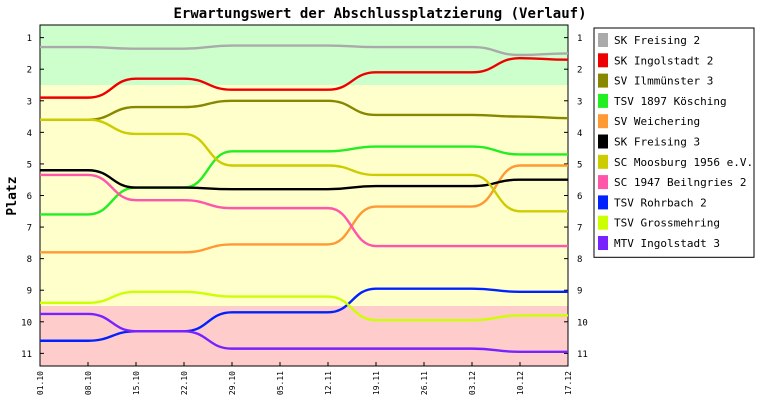 This screenshot has width=760, height=400. I want to click on y-tick-label-left-9: 9, so click(29, 292).